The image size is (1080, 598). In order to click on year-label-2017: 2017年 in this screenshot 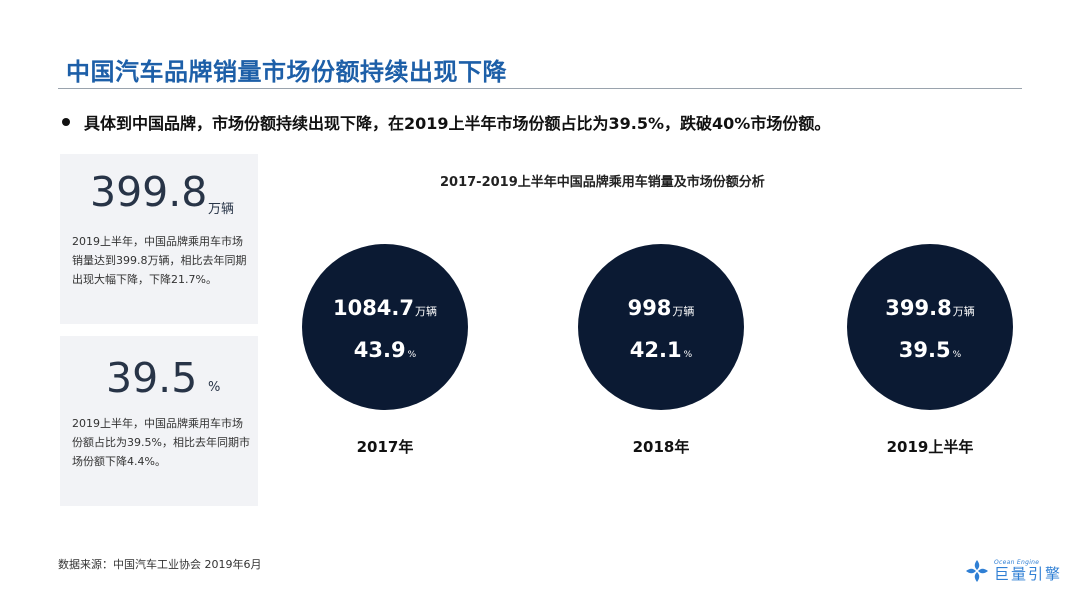, I will do `click(385, 447)`.